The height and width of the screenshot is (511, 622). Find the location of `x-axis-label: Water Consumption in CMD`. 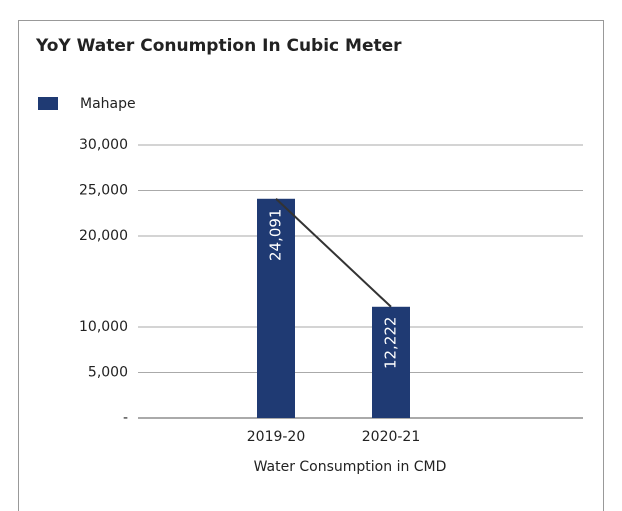

x-axis-label: Water Consumption in CMD is located at coordinates (350, 467).